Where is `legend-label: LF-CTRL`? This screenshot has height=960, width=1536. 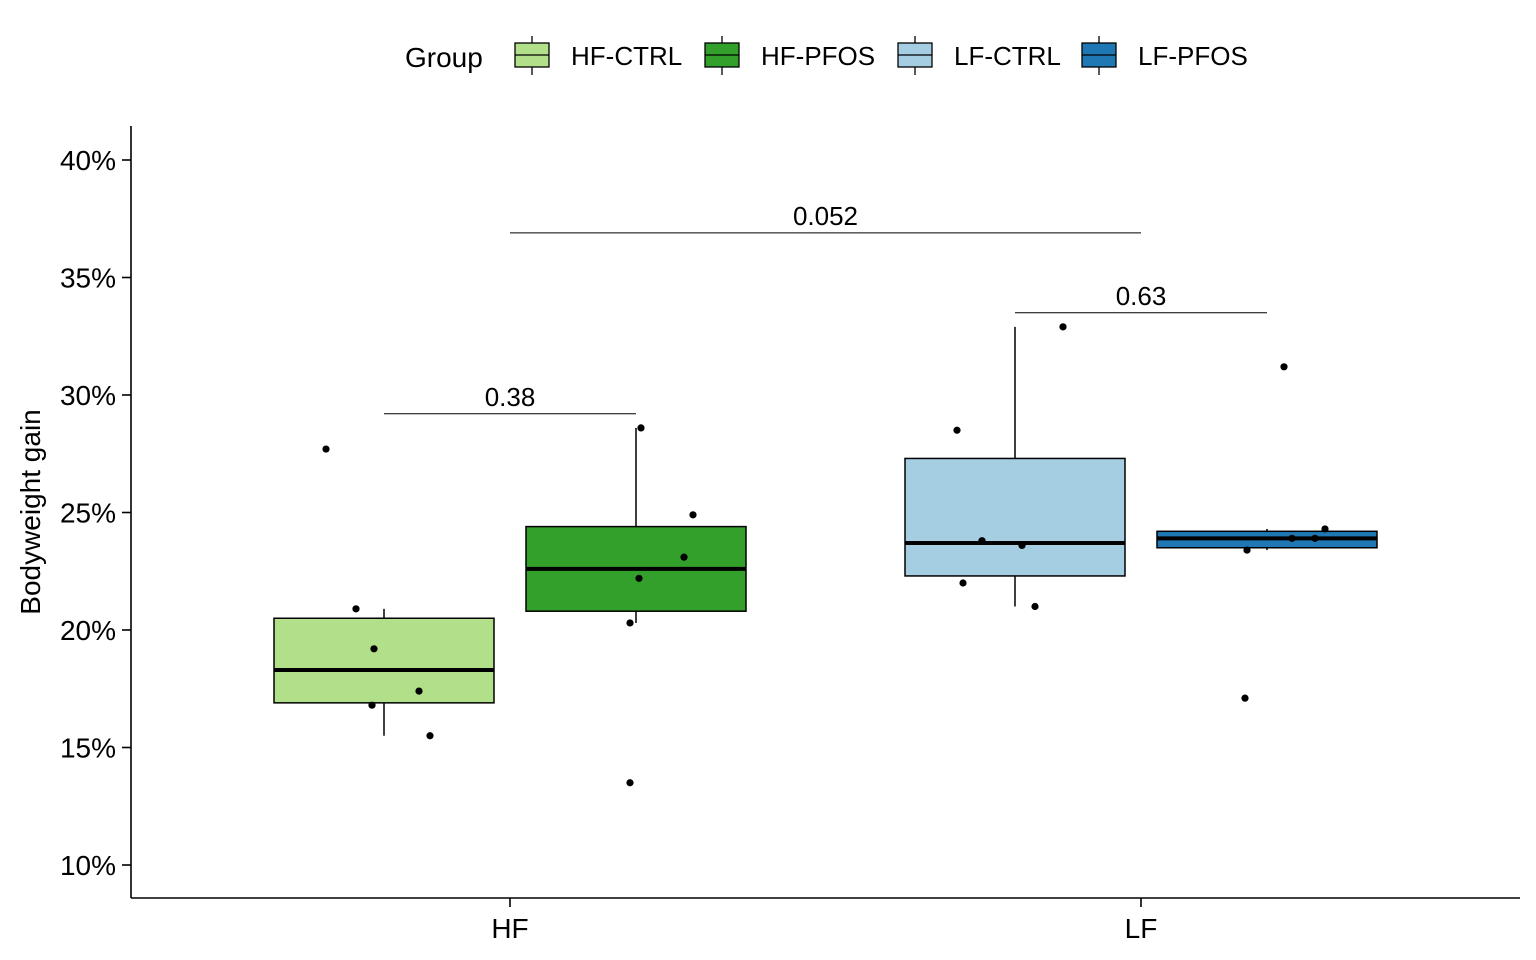 legend-label: LF-CTRL is located at coordinates (1007, 56).